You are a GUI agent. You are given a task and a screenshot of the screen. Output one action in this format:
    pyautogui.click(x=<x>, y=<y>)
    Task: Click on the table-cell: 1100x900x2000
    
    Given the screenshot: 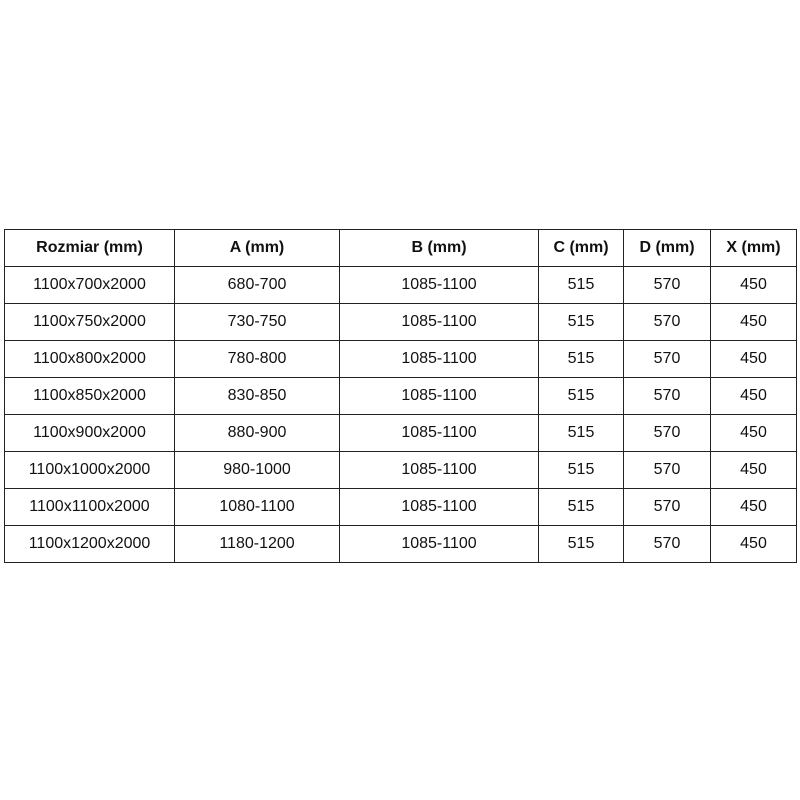 What is the action you would take?
    pyautogui.click(x=89, y=433)
    